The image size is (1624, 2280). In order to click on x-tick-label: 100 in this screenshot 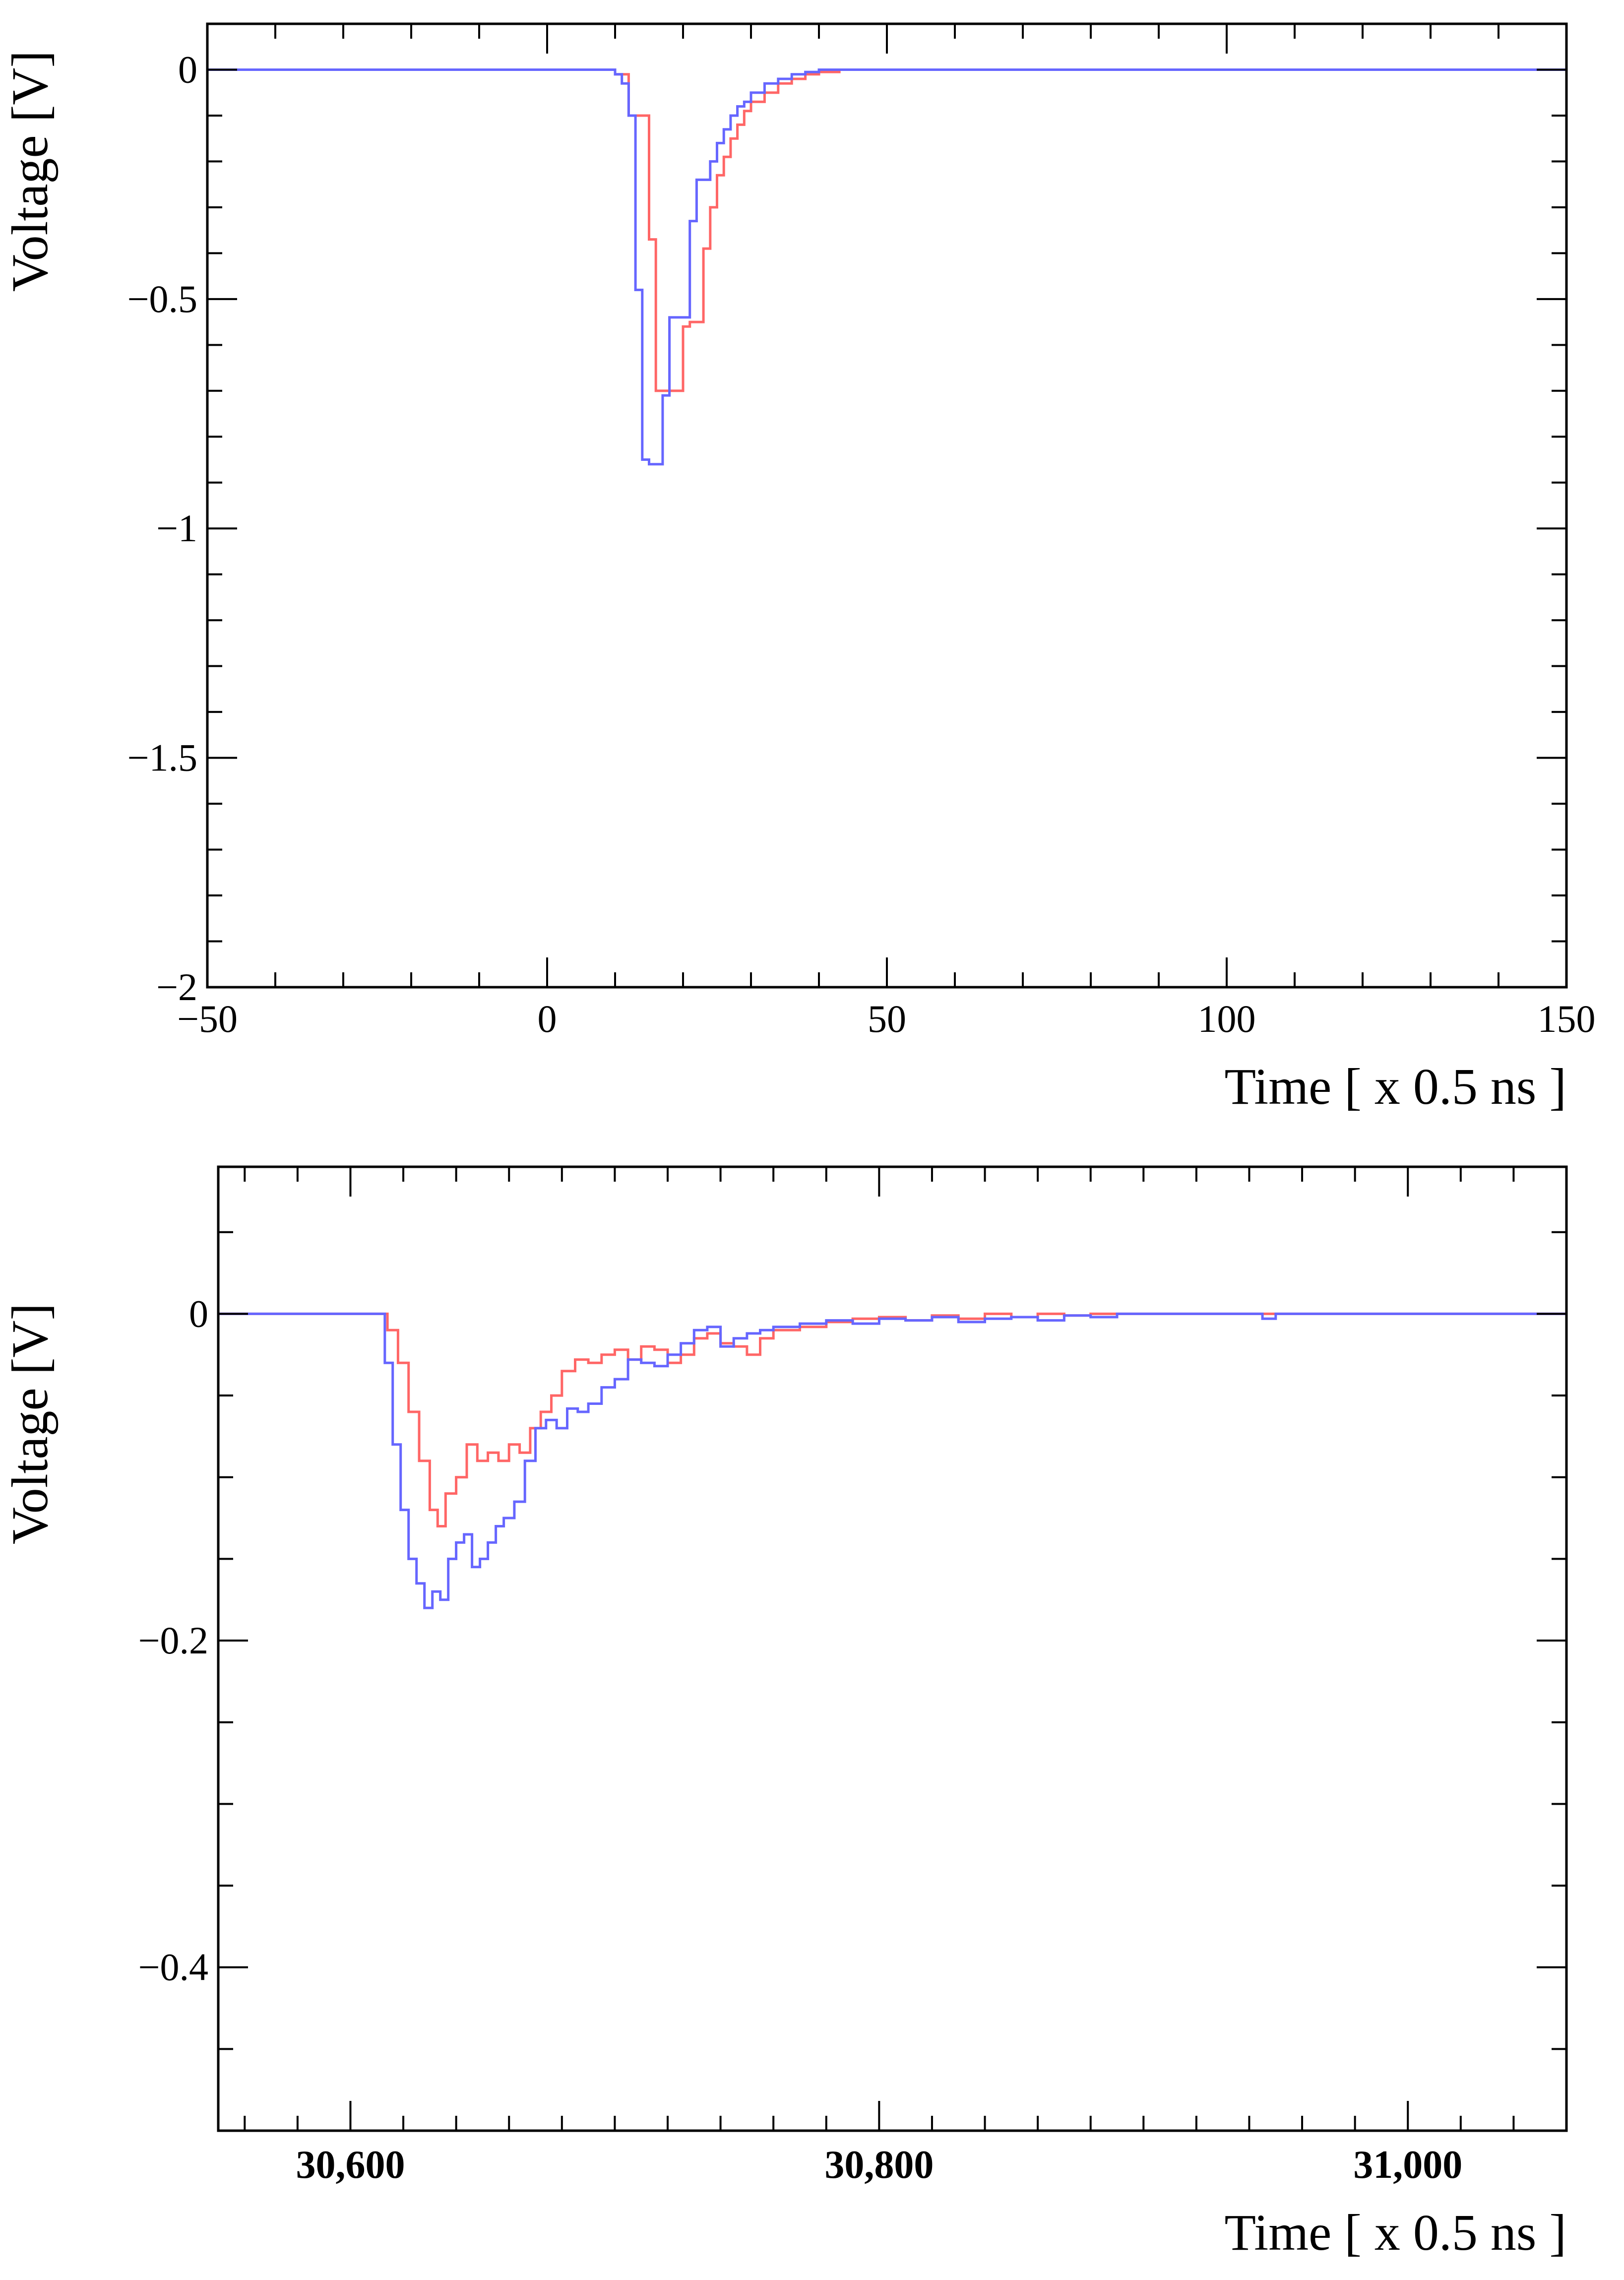, I will do `click(1227, 1018)`.